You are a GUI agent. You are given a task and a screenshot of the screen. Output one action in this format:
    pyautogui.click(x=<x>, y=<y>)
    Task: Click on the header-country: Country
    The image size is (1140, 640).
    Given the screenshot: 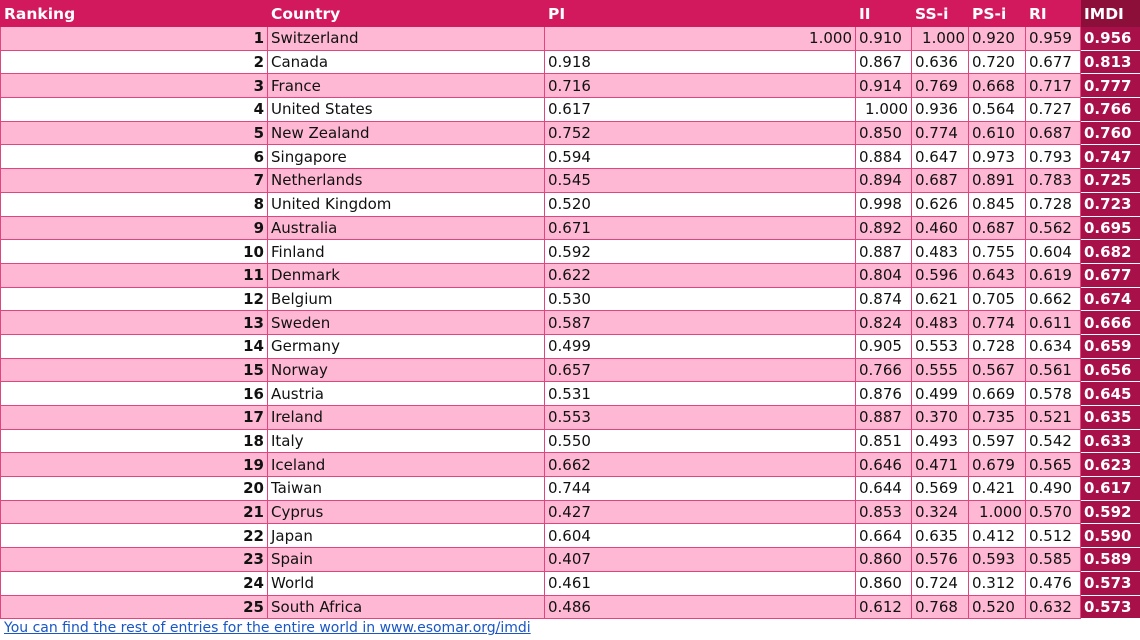 What is the action you would take?
    pyautogui.click(x=406, y=13)
    